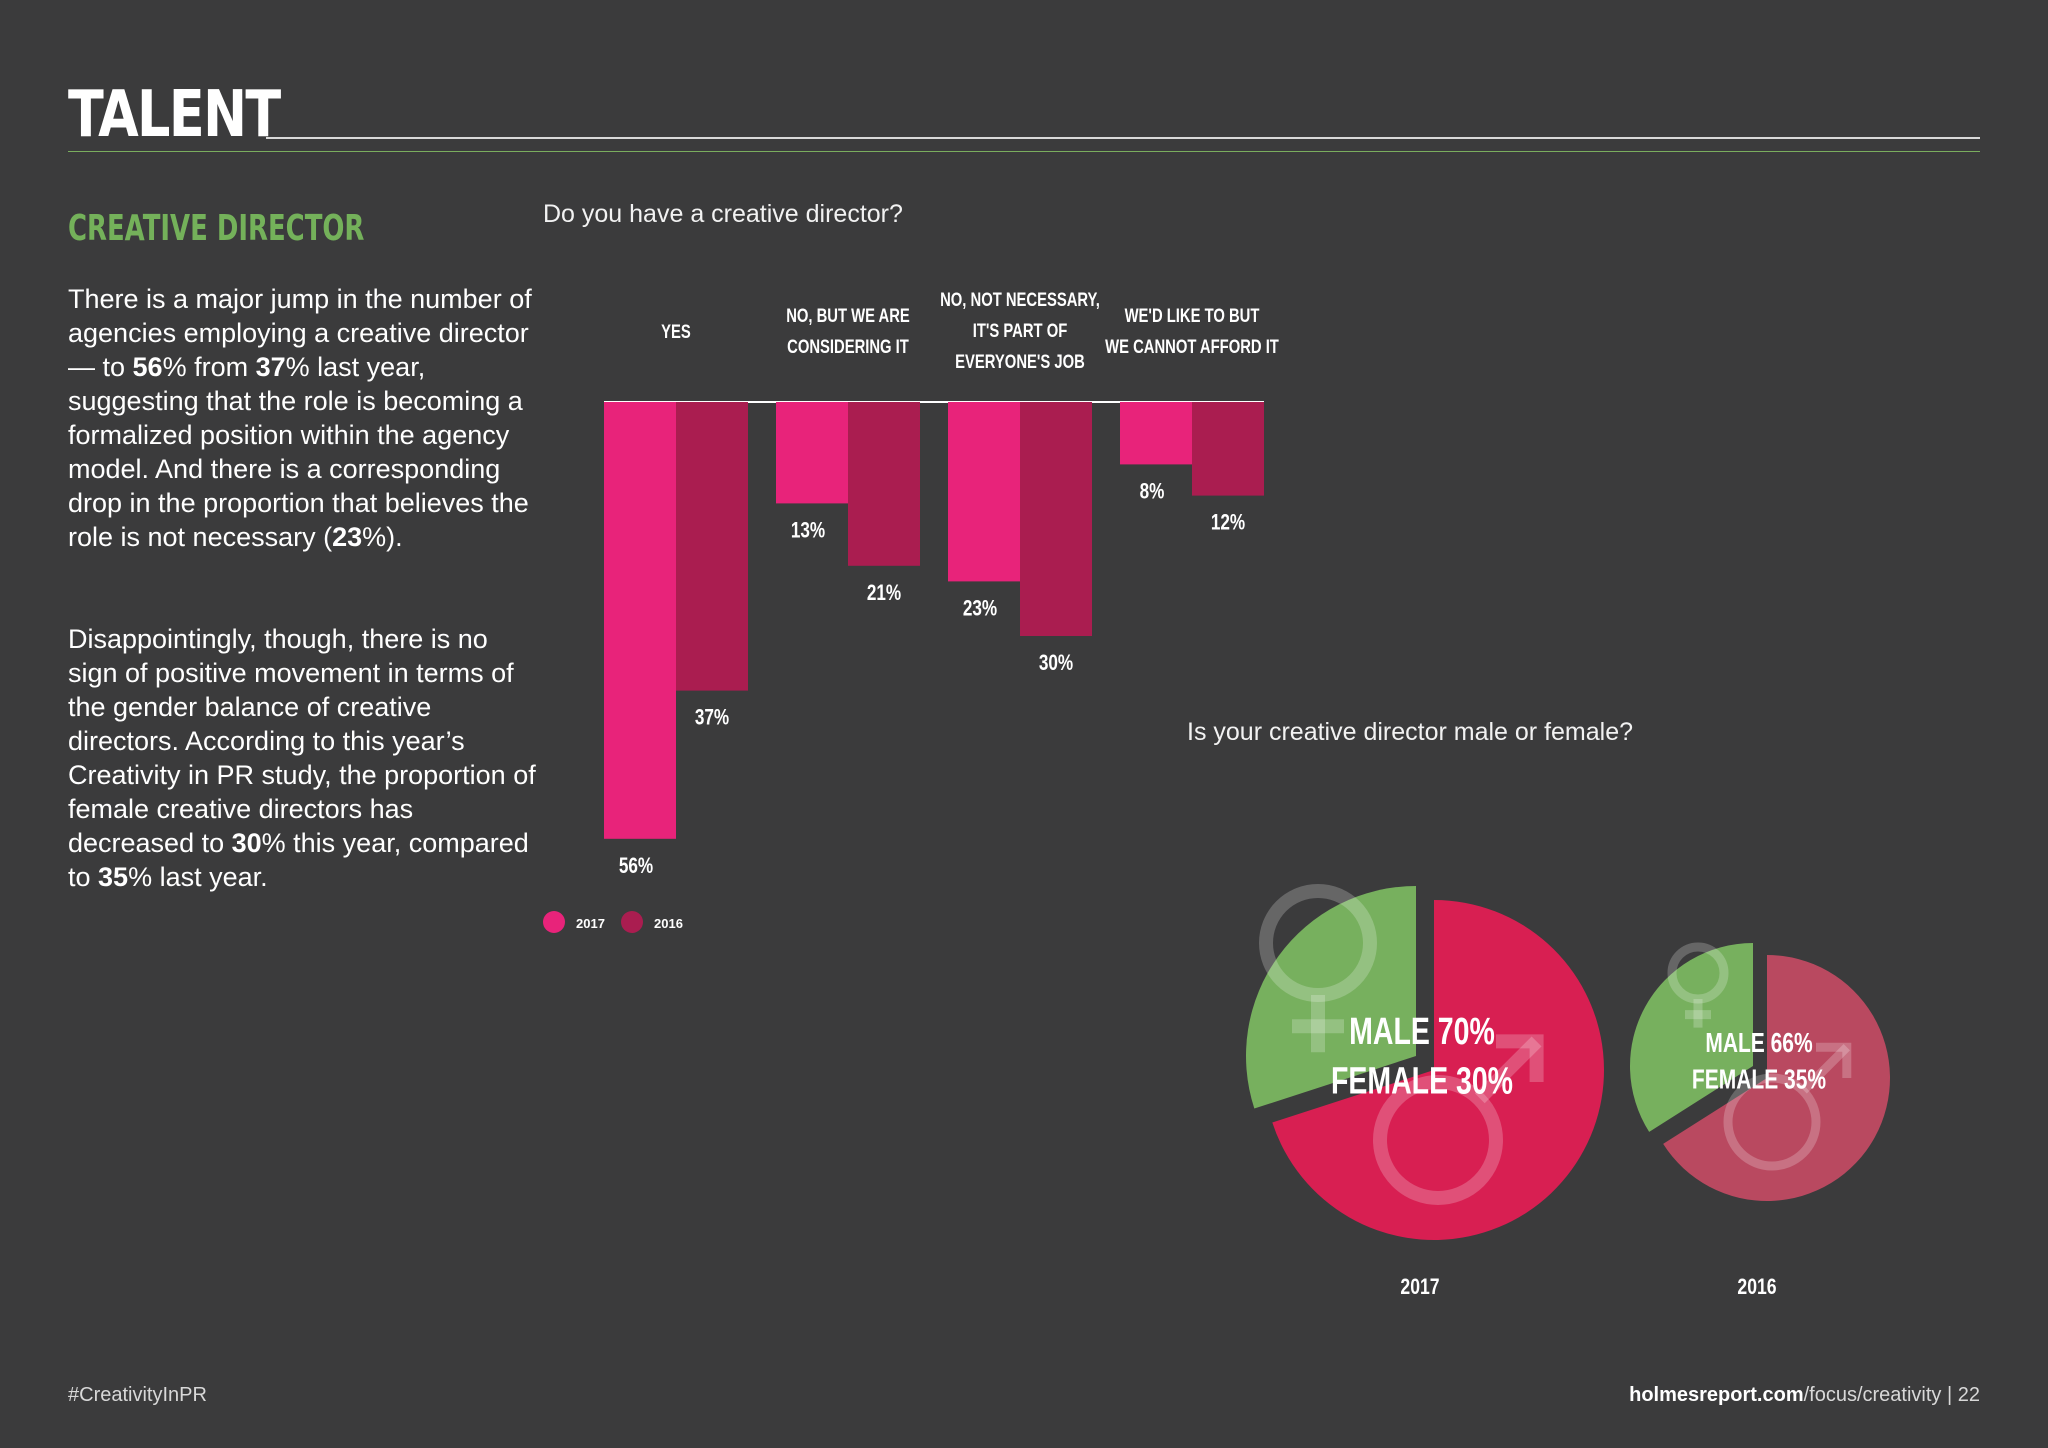 This screenshot has height=1448, width=2048. I want to click on footer-site: holmesreport.com, so click(1716, 1395).